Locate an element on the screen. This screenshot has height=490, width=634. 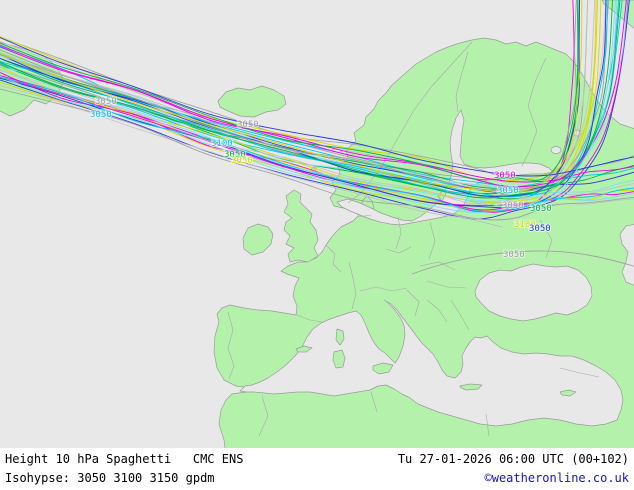
valid-time: Tu 27-01-2026 06:00 UTC (00+102) is located at coordinates (513, 459).